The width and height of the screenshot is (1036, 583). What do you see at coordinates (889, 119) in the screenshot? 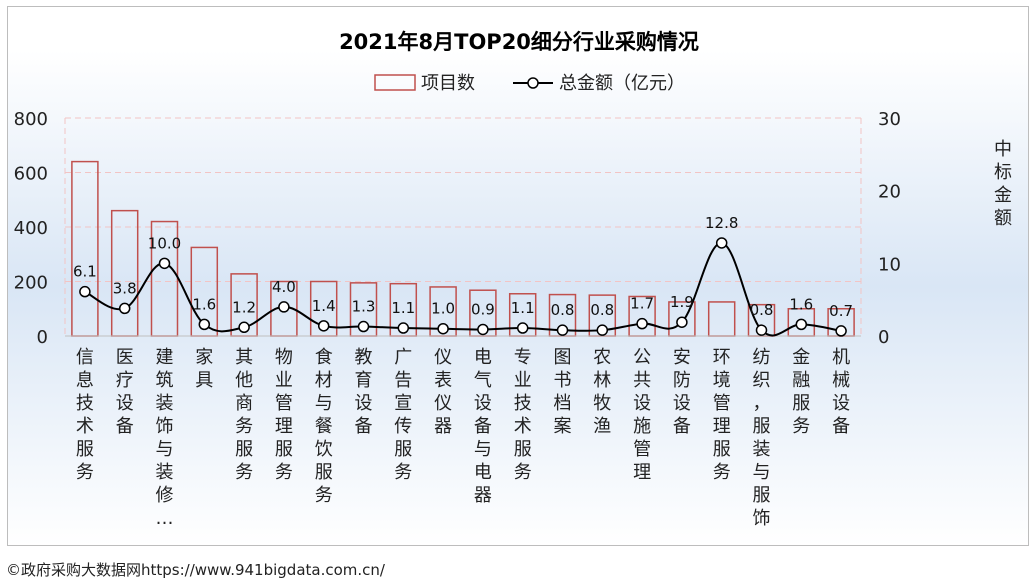
I see `y-right-tick-label: 30` at bounding box center [889, 119].